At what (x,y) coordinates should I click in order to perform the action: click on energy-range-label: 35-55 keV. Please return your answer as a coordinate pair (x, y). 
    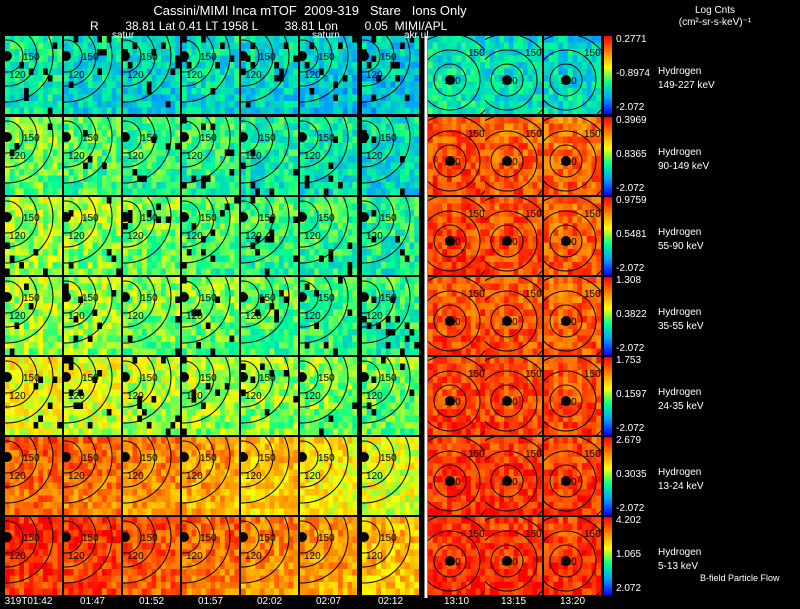
    Looking at the image, I should click on (681, 326).